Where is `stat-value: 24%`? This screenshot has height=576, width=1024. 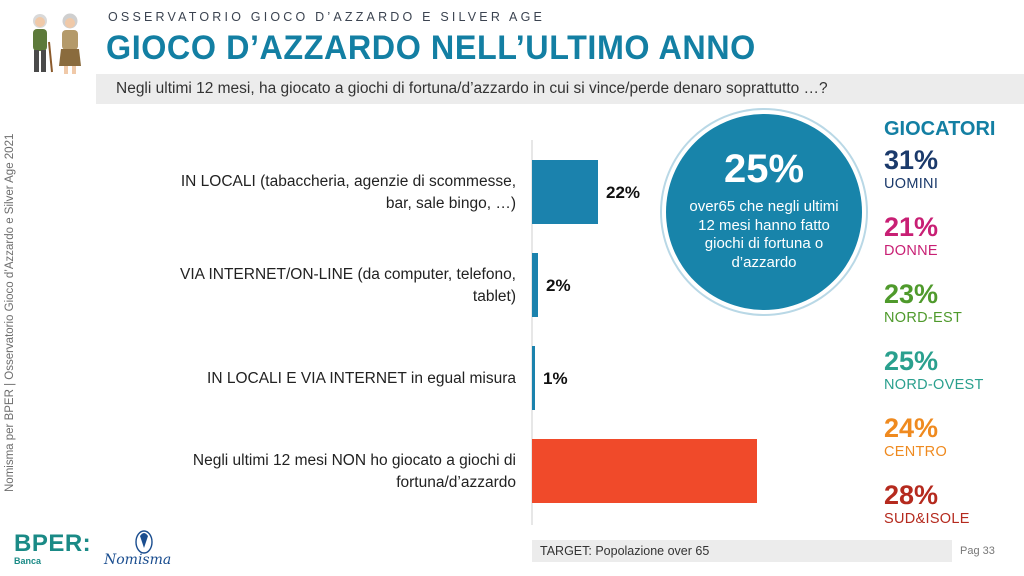
stat-value: 24% is located at coordinates (911, 428).